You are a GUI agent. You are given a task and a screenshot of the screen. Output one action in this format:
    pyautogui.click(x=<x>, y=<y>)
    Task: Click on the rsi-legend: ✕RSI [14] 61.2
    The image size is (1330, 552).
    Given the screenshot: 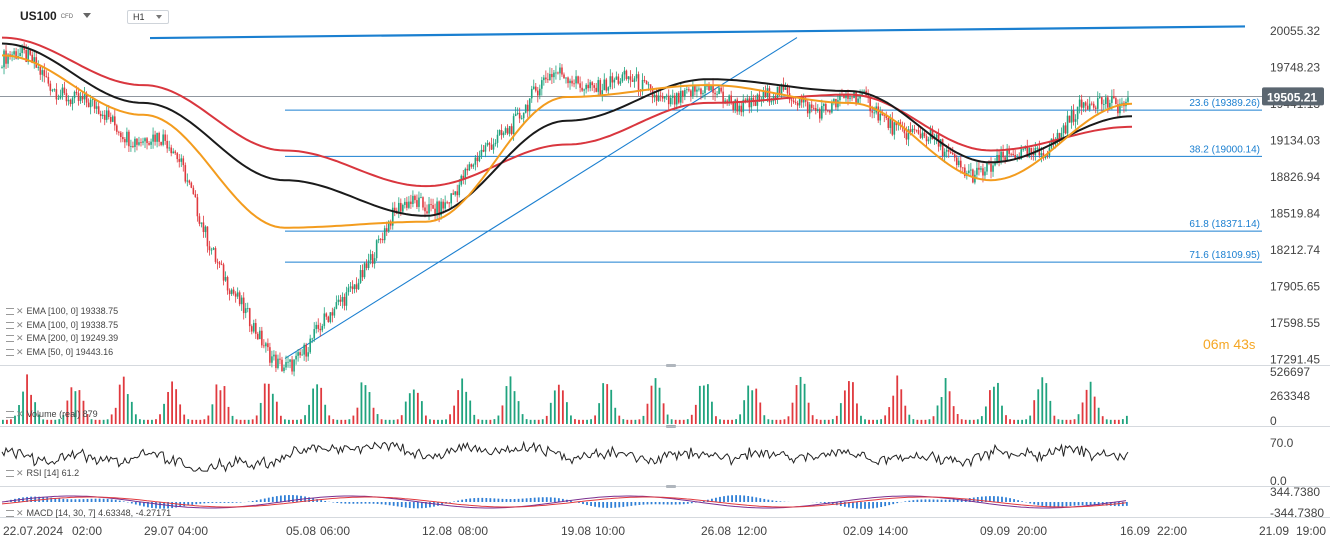 What is the action you would take?
    pyautogui.click(x=42, y=473)
    